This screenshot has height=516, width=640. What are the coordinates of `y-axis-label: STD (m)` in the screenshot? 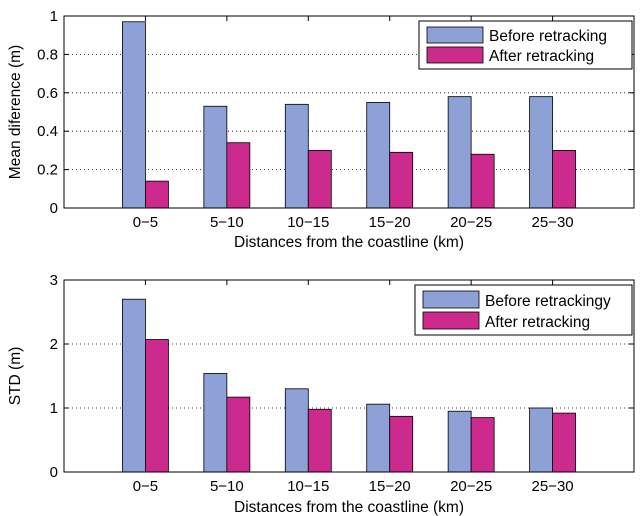 It's located at (15, 376).